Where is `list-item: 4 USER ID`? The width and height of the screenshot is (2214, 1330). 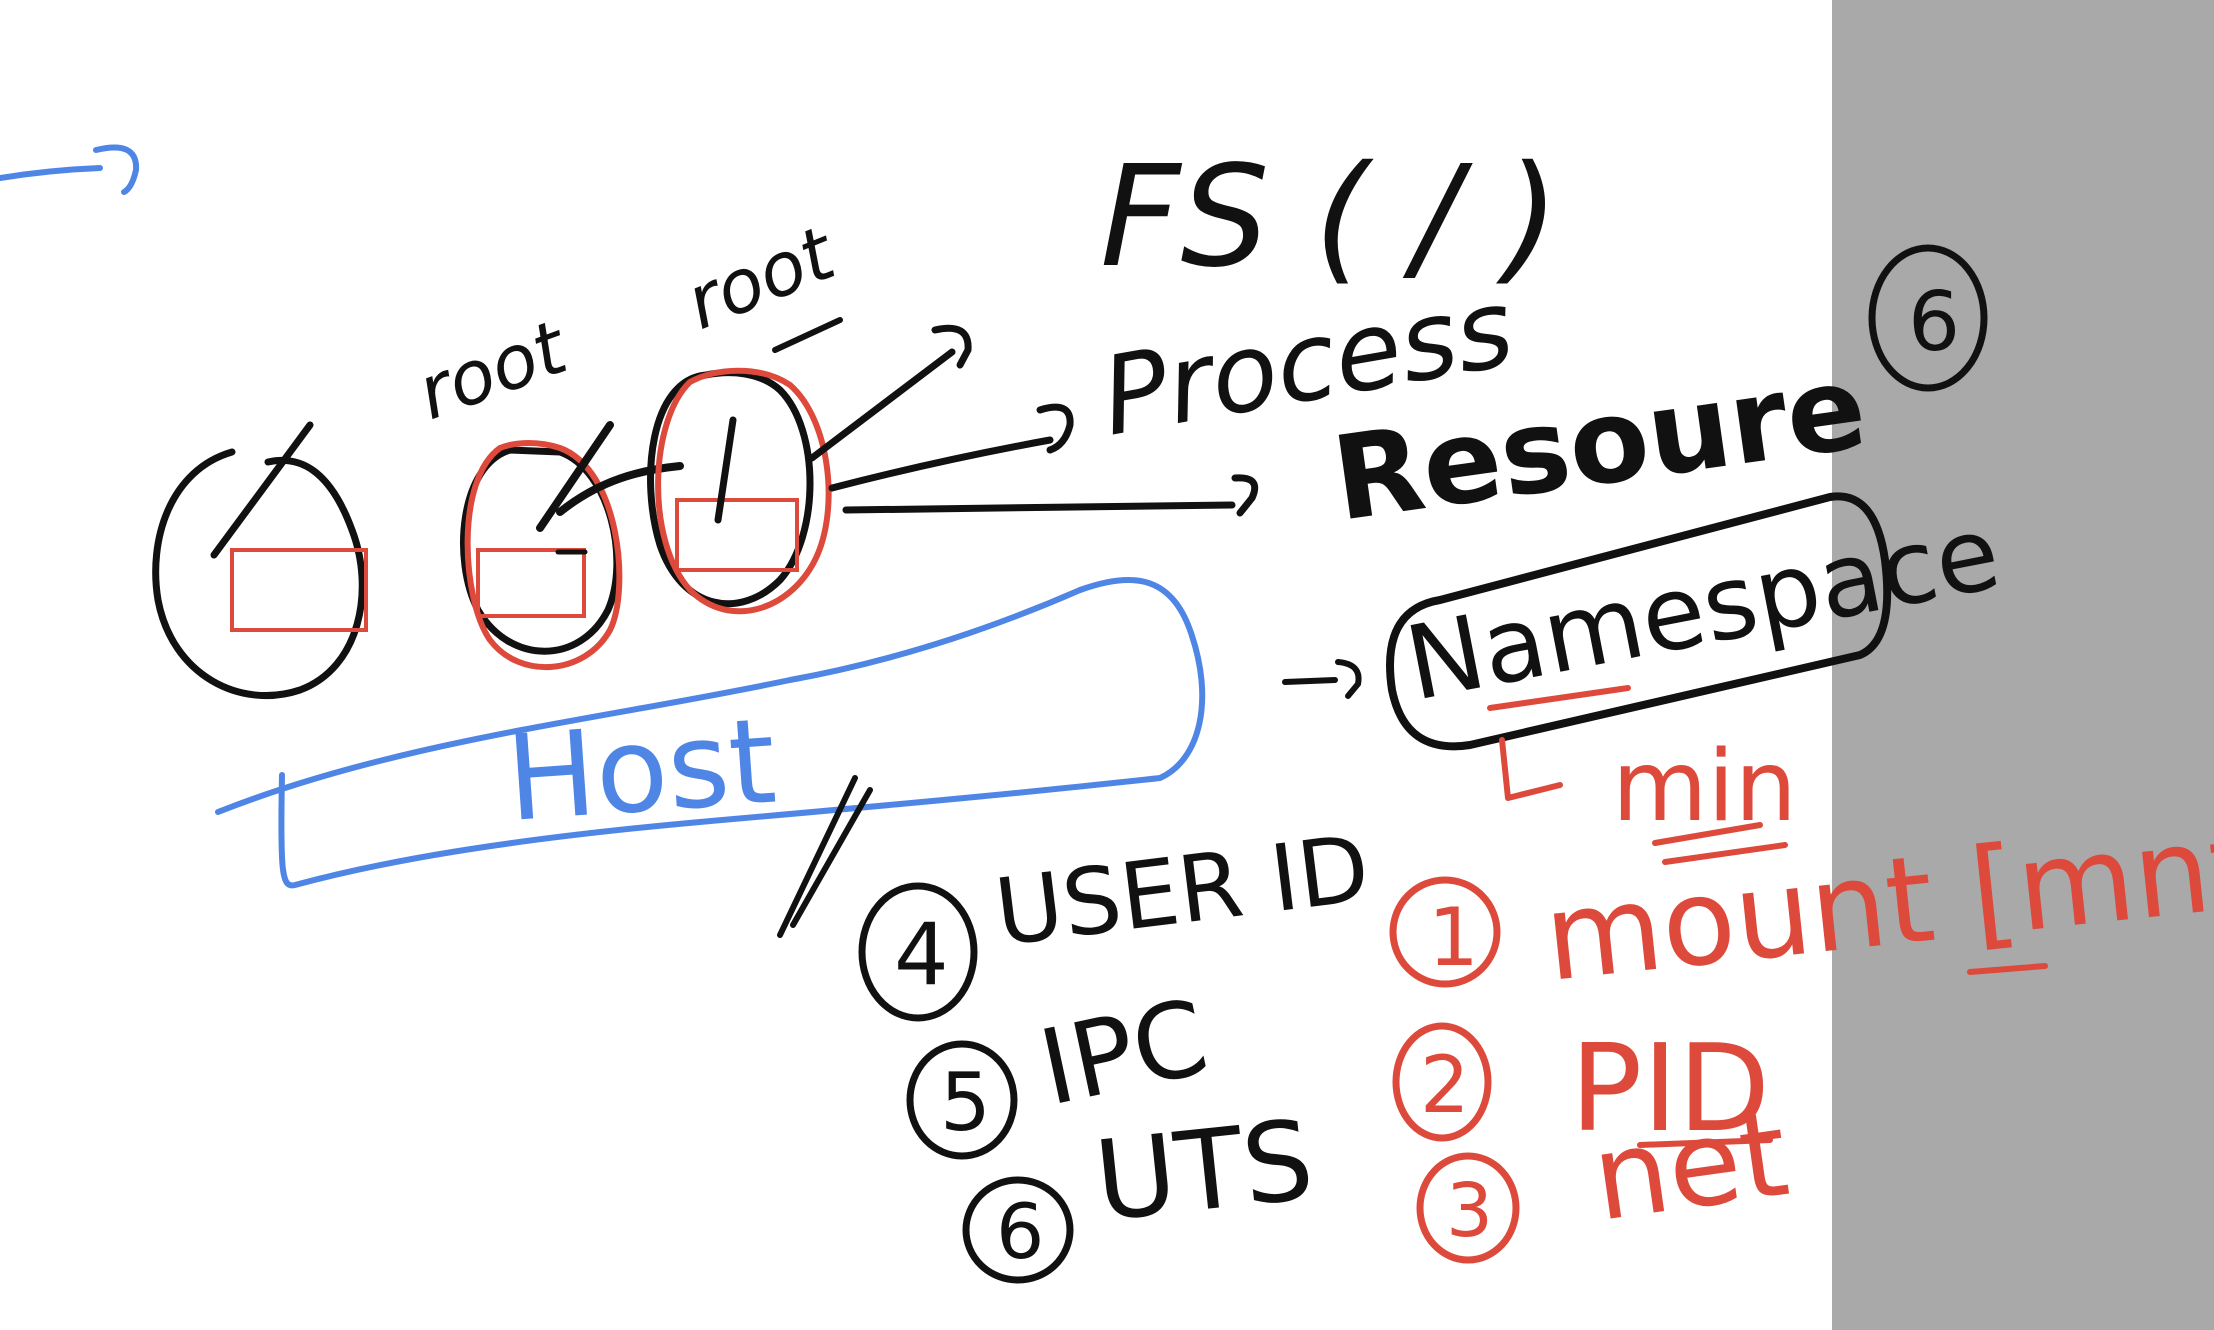 list-item: 4 USER ID is located at coordinates (1116, 918).